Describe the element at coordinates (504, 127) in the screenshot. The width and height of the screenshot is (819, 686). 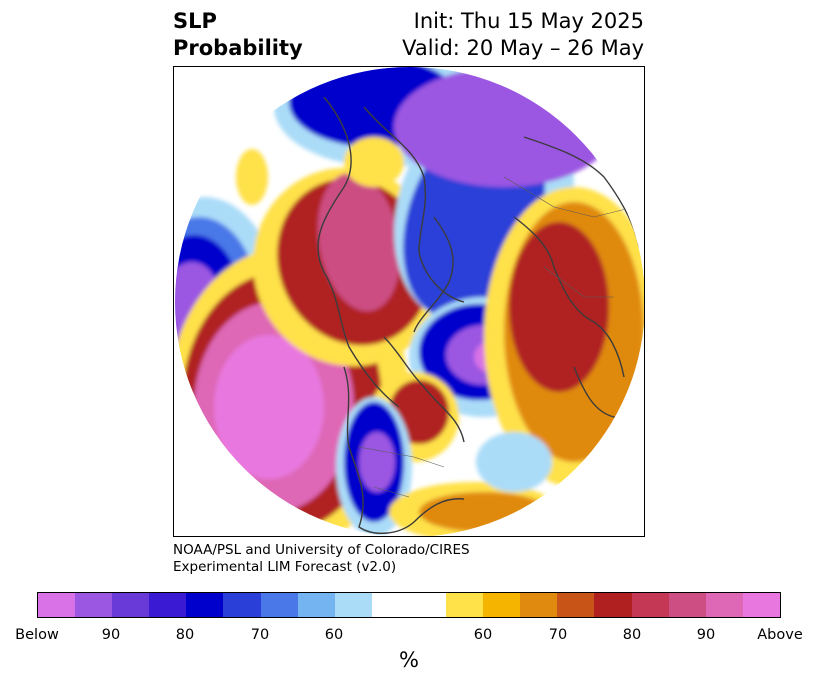
I see `east-asia-low-peak` at that location.